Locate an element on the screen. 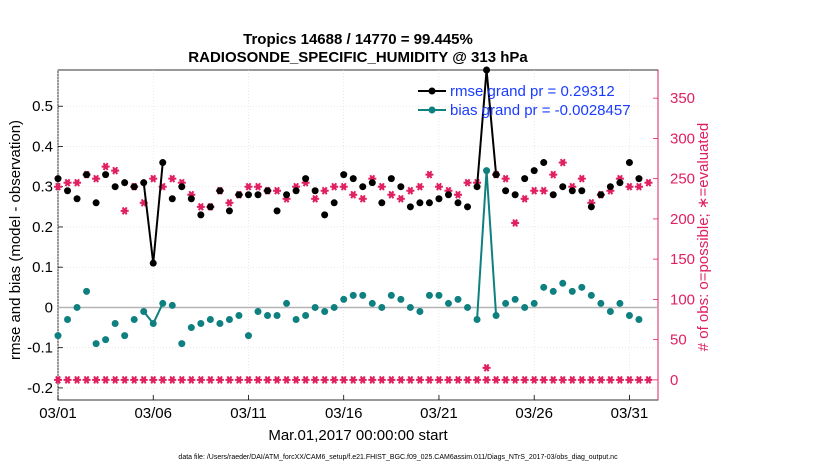  x-tick-label: 03/16 is located at coordinates (344, 413).